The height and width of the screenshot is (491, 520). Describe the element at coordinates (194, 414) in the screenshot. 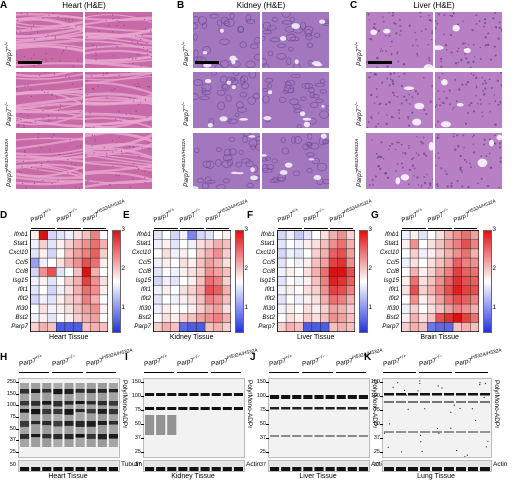

I see `blot-bands` at that location.